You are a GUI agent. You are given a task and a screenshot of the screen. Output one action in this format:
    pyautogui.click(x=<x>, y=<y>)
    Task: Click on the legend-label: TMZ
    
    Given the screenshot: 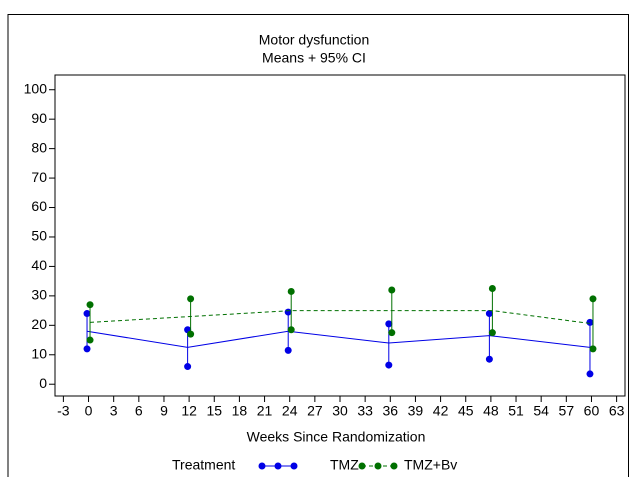 What is the action you would take?
    pyautogui.click(x=344, y=465)
    